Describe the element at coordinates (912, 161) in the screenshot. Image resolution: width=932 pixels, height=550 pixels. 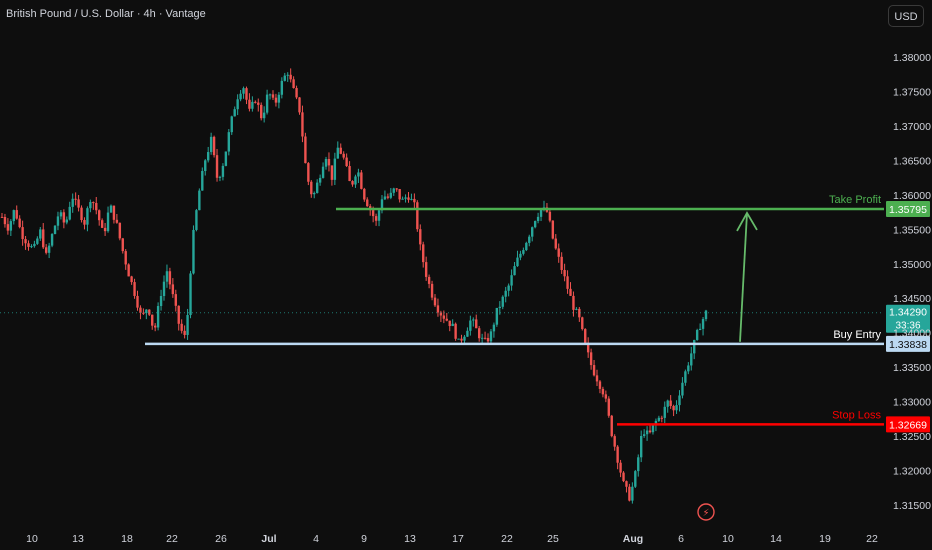
I see `y-tick-label: 1.36500` at that location.